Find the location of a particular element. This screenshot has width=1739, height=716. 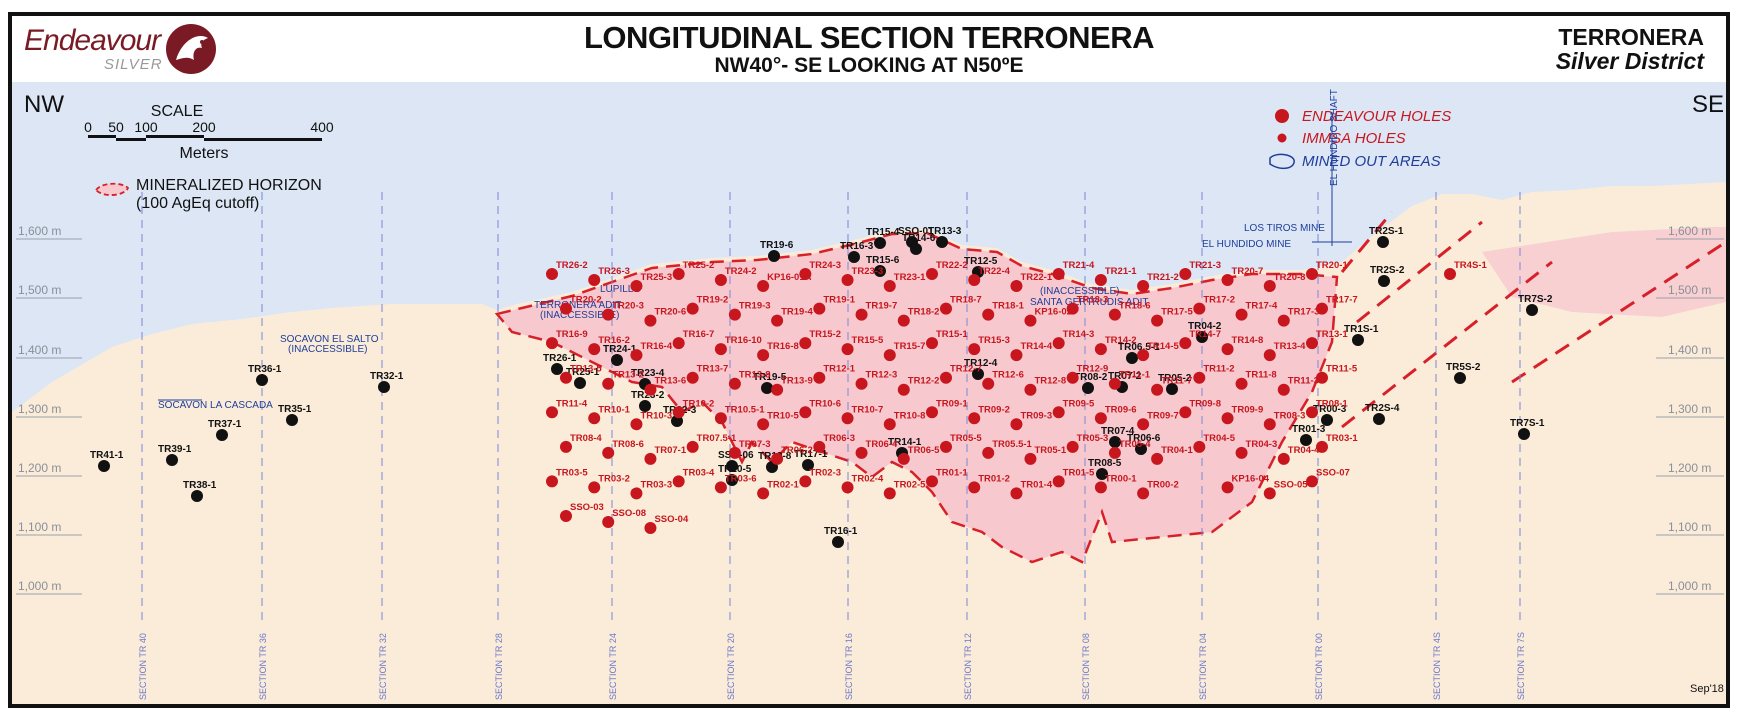

elevation-label-right: 1,200 m is located at coordinates (1689, 468).